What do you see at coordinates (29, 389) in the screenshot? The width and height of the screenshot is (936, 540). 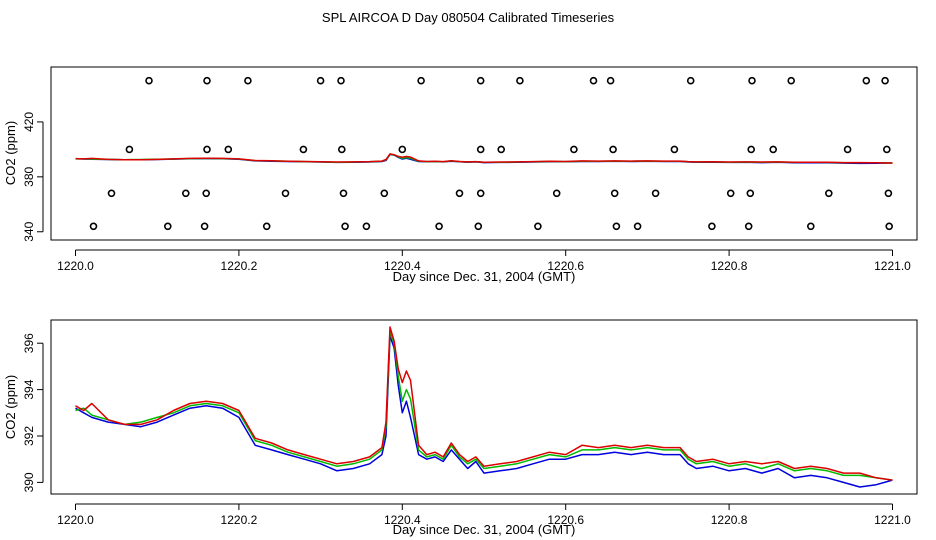 I see `bottom-y-tick-label: 394` at bounding box center [29, 389].